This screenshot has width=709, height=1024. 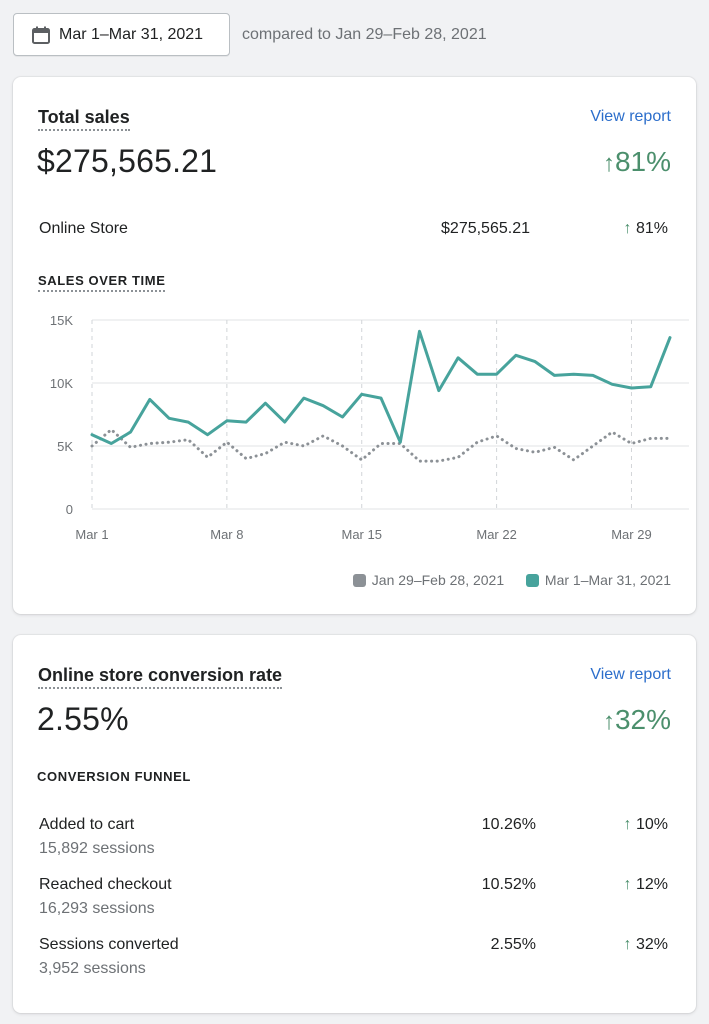 What do you see at coordinates (598, 580) in the screenshot?
I see `legend-item-current: Mar 1–Mar 31, 2021` at bounding box center [598, 580].